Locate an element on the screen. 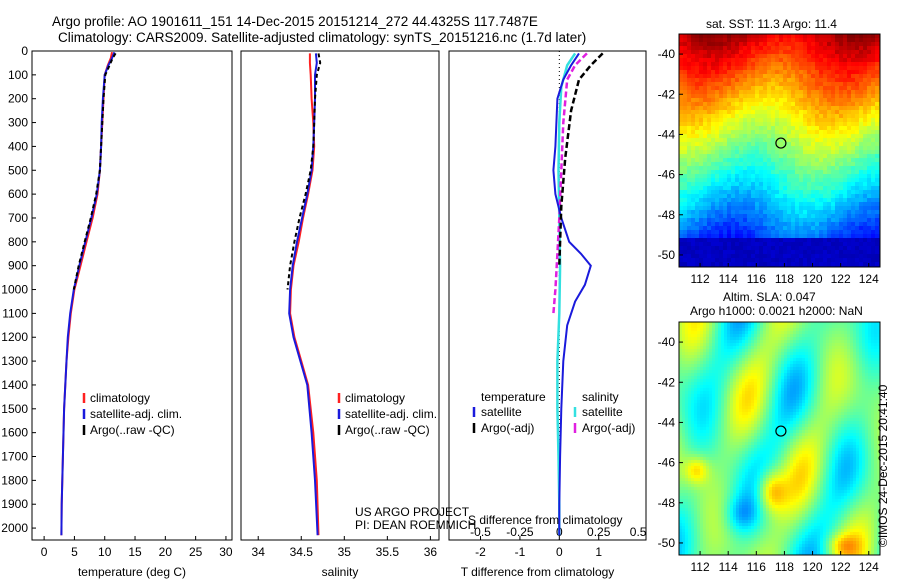 The height and width of the screenshot is (580, 900). x-tick-label: 34.5 is located at coordinates (302, 552).